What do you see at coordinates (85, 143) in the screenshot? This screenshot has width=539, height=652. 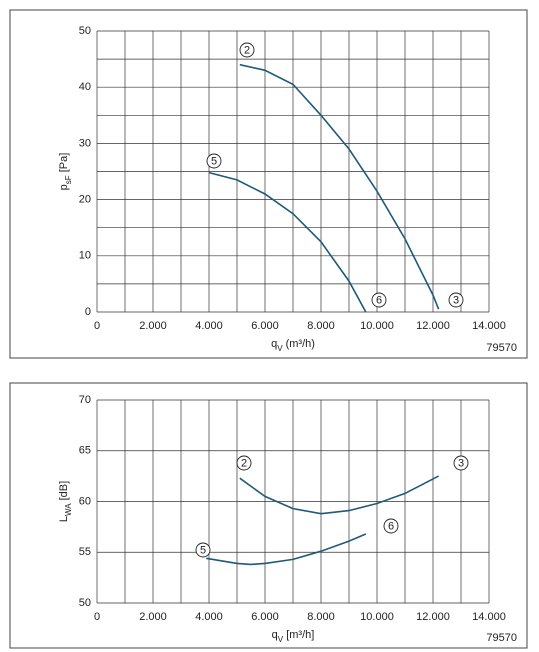 I see `y-tick-label: 30` at bounding box center [85, 143].